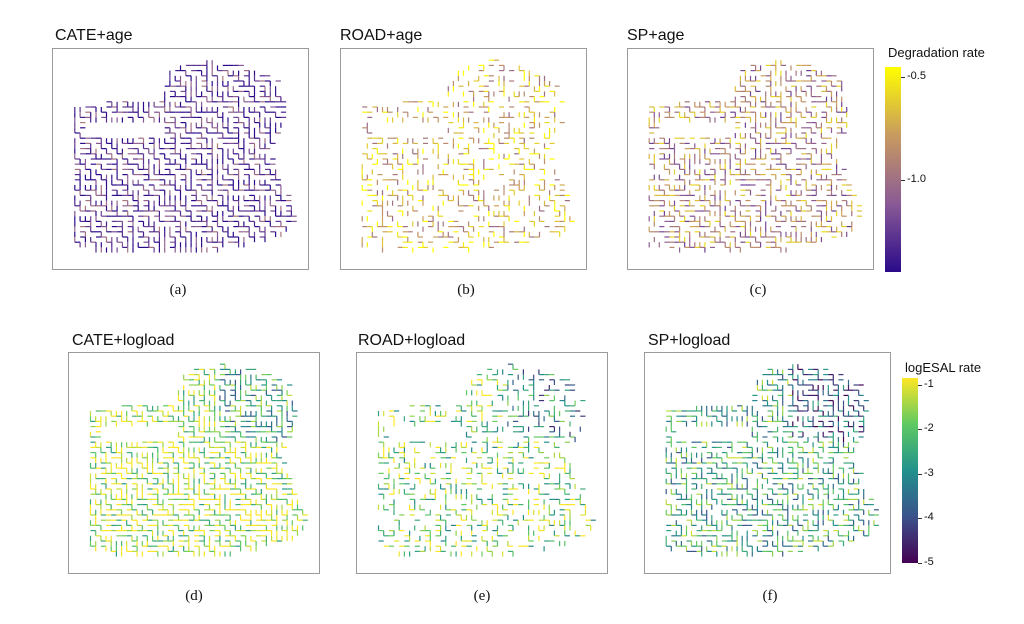 Image resolution: width=1024 pixels, height=624 pixels. I want to click on tick-label: -1, so click(929, 383).